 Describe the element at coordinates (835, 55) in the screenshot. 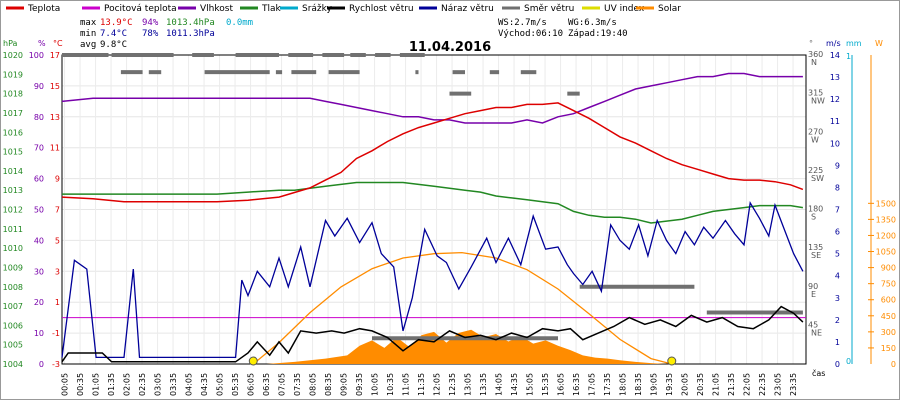

I see `speed-tick: 14` at that location.